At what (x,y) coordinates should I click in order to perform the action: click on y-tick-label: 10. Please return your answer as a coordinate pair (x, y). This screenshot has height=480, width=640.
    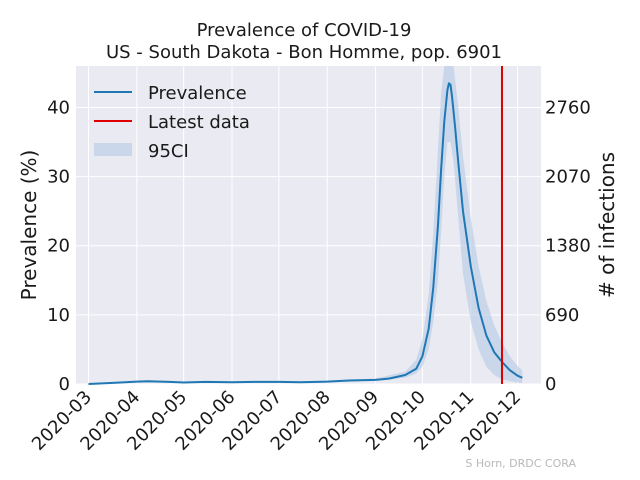
    Looking at the image, I should click on (58, 315).